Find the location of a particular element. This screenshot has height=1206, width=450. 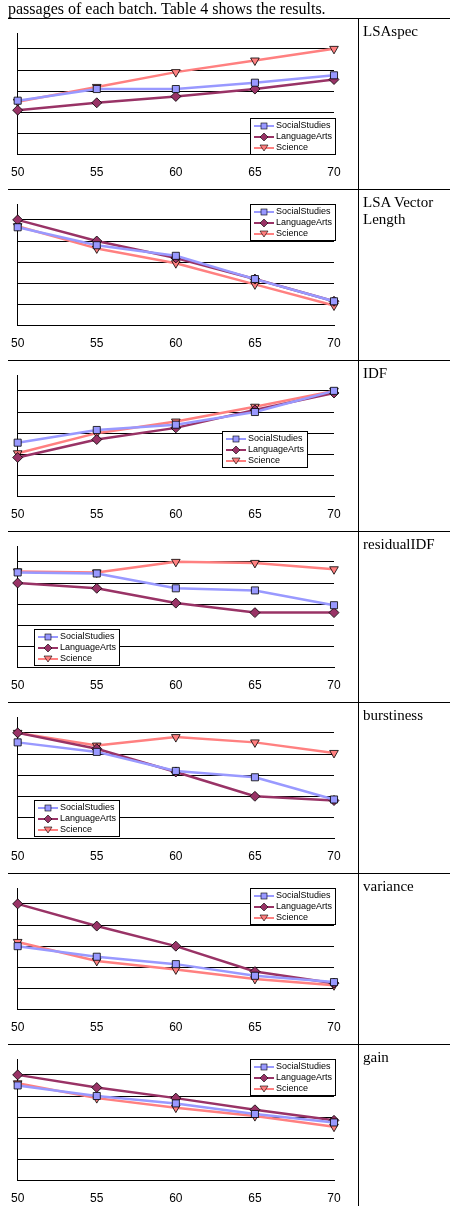

text: LSAspec is located at coordinates (390, 31).